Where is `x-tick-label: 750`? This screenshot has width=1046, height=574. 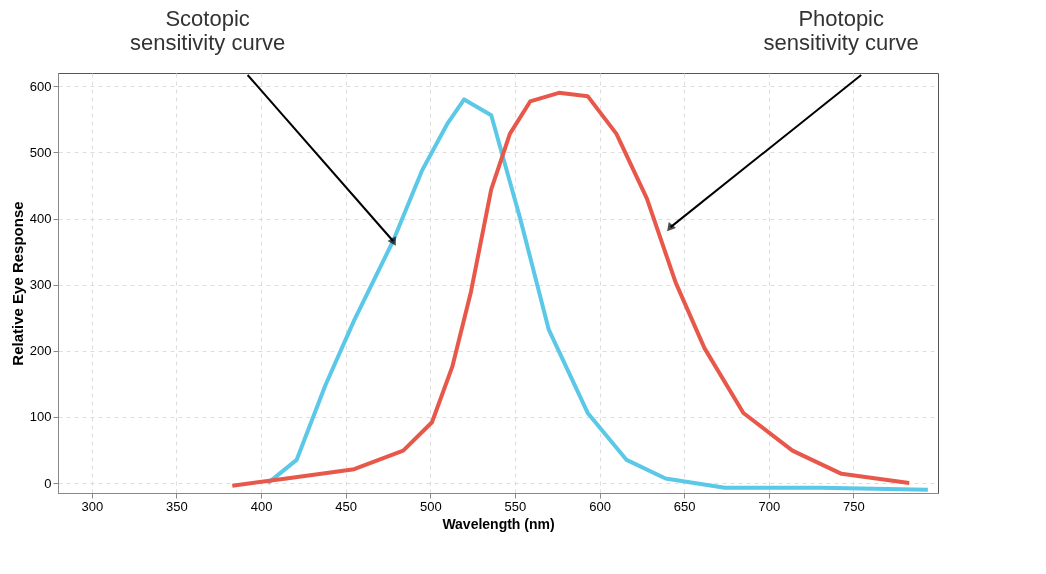 x-tick-label: 750 is located at coordinates (854, 506).